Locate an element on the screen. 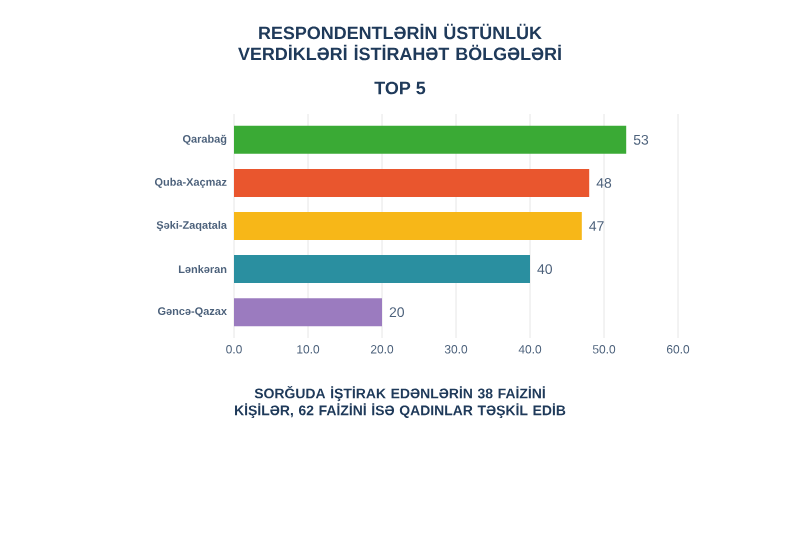 This screenshot has height=534, width=800. chart-subtitle: TOP 5 is located at coordinates (400, 88).